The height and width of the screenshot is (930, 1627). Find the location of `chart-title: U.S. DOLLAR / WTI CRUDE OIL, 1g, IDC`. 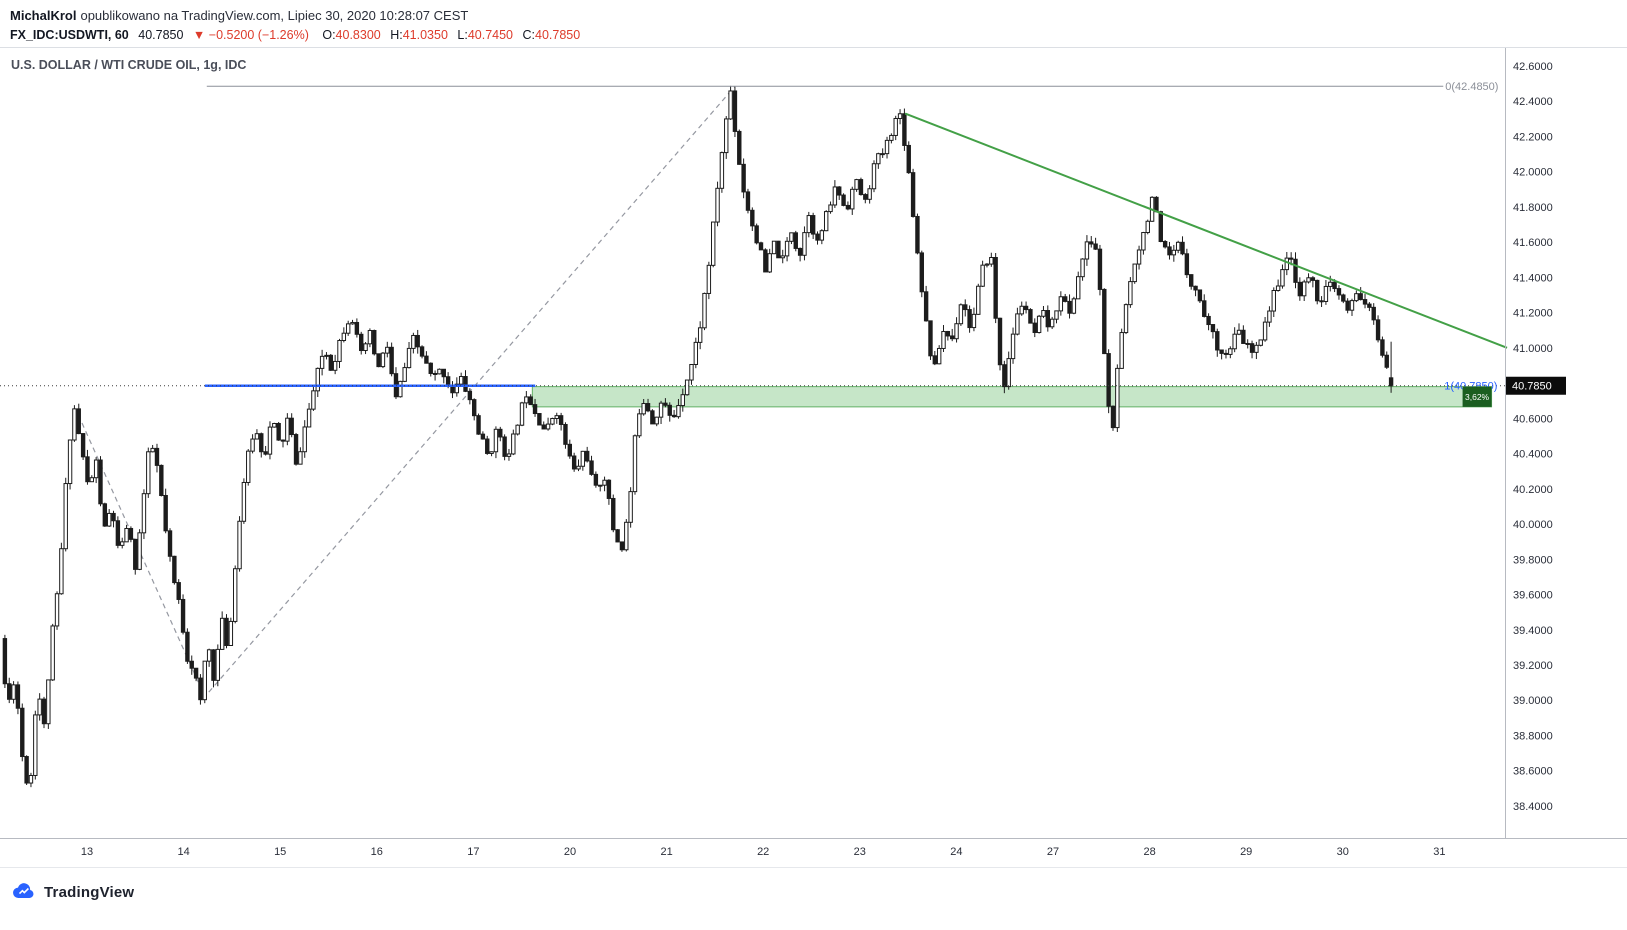

chart-title: U.S. DOLLAR / WTI CRUDE OIL, 1g, IDC is located at coordinates (128, 65).